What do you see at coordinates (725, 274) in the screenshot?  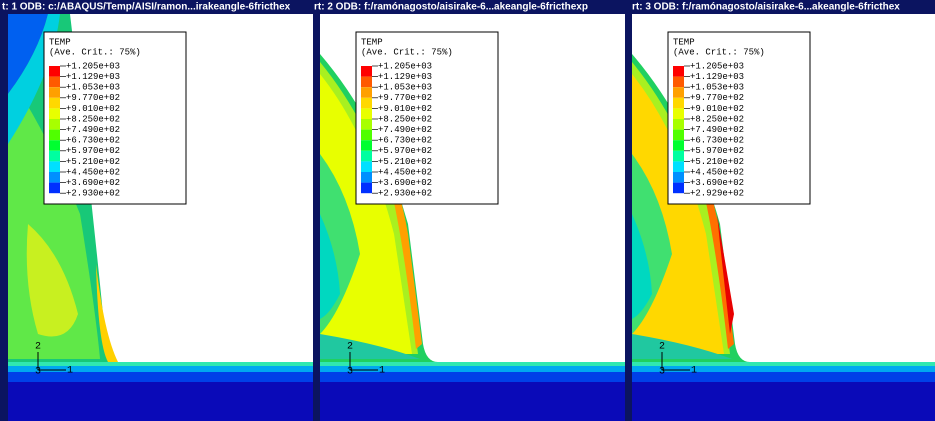 I see `chip-peak` at bounding box center [725, 274].